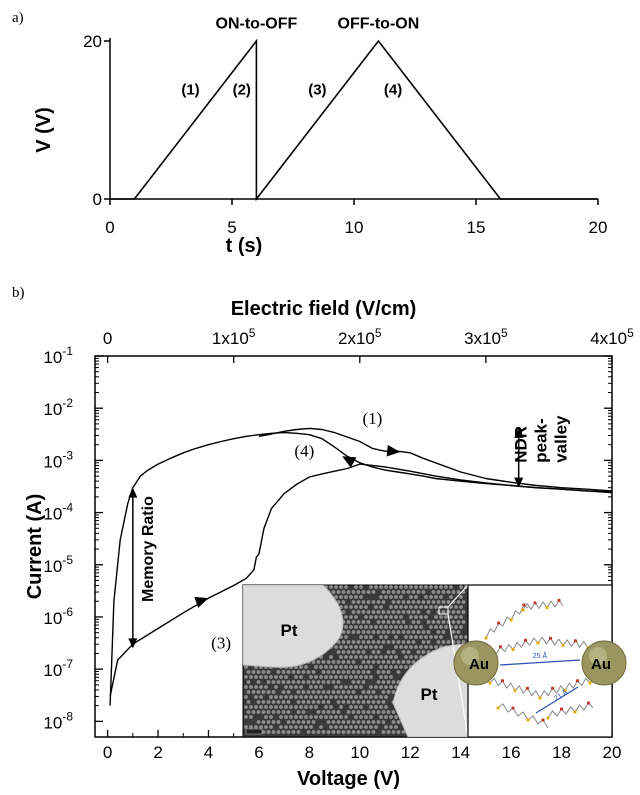 The width and height of the screenshot is (640, 795). What do you see at coordinates (58, 616) in the screenshot?
I see `panel-b-y-tick-label: 10⁻⁶` at bounding box center [58, 616].